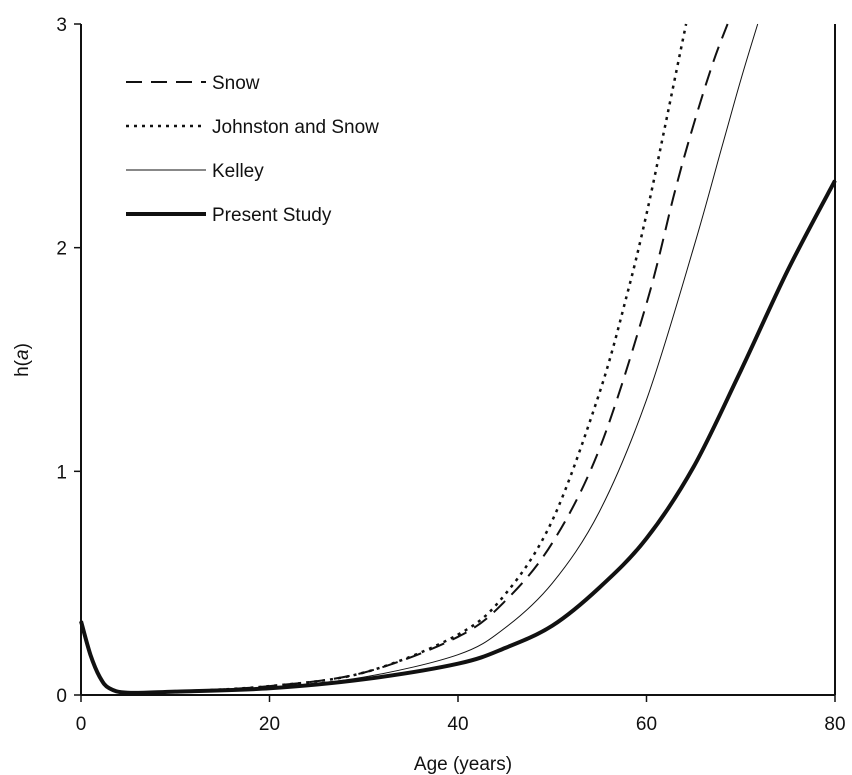 The image size is (852, 775). What do you see at coordinates (61, 25) in the screenshot?
I see `y-tick-label: 3` at bounding box center [61, 25].